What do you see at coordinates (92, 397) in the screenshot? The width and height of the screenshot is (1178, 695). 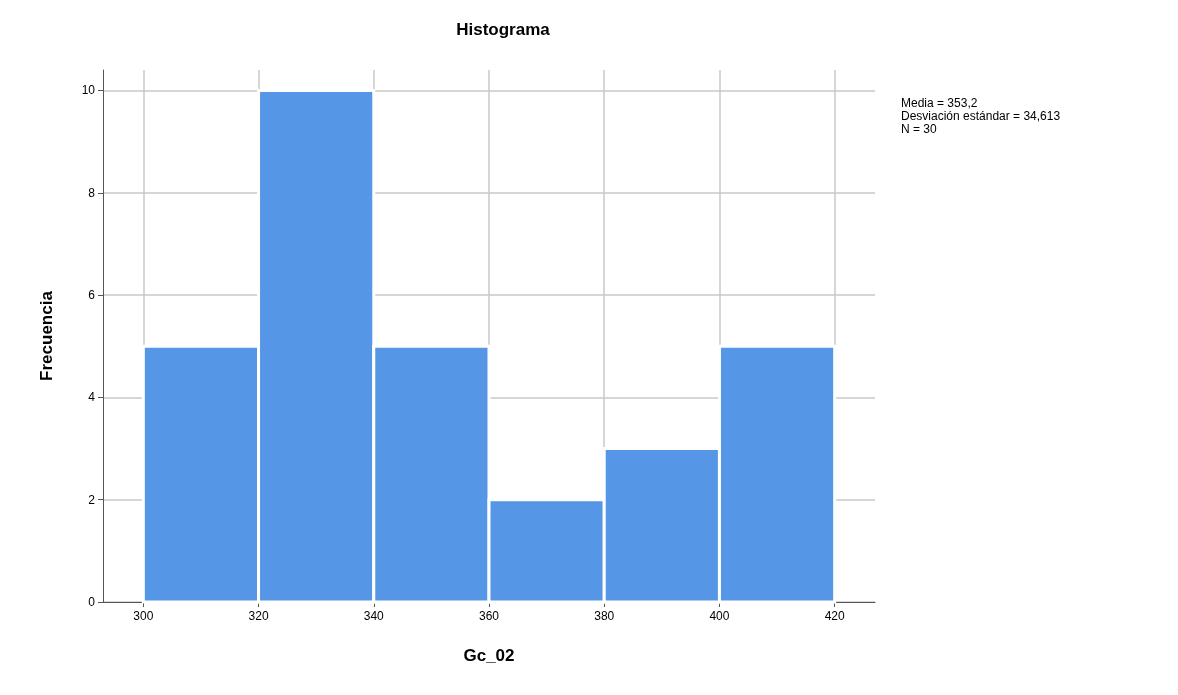 I see `y-tick-label: 4` at bounding box center [92, 397].